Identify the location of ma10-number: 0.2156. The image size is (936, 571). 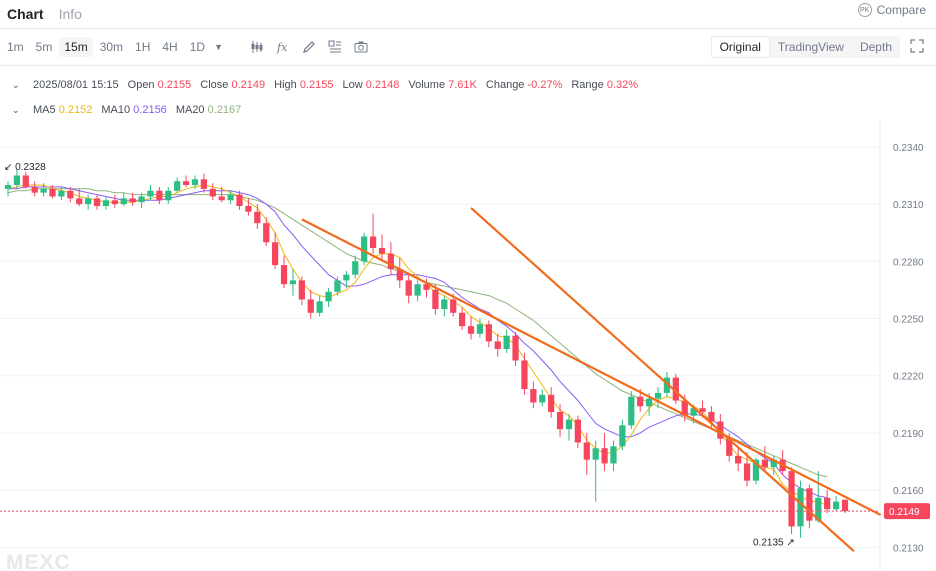
(150, 110).